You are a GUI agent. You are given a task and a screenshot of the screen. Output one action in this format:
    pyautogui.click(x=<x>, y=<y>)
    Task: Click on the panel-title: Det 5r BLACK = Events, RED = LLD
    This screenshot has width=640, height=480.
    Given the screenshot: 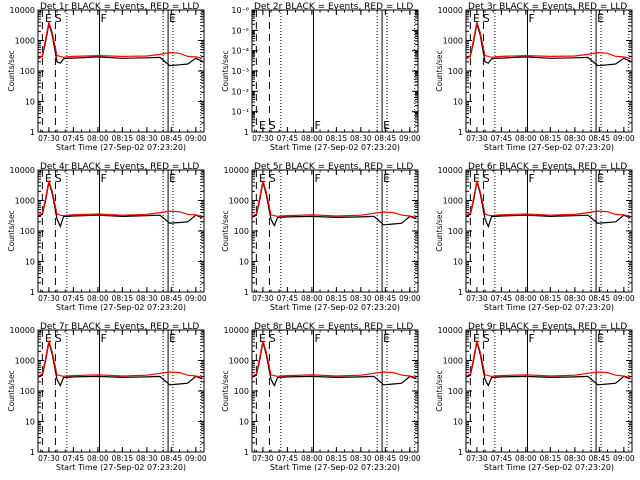 What is the action you would take?
    pyautogui.click(x=333, y=167)
    